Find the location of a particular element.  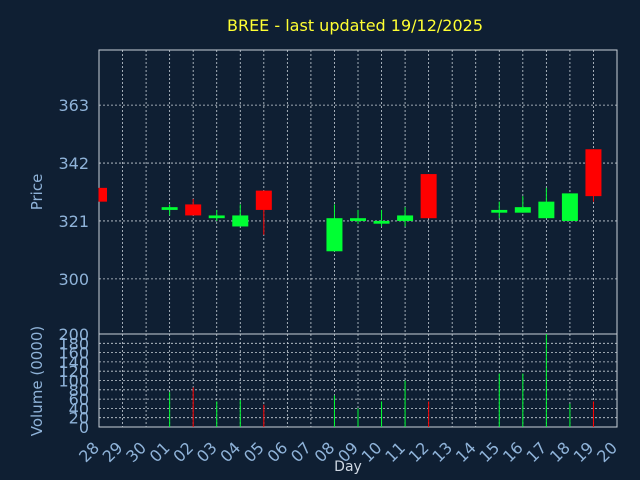

volume-tick-label: 120 is located at coordinates (73, 371).